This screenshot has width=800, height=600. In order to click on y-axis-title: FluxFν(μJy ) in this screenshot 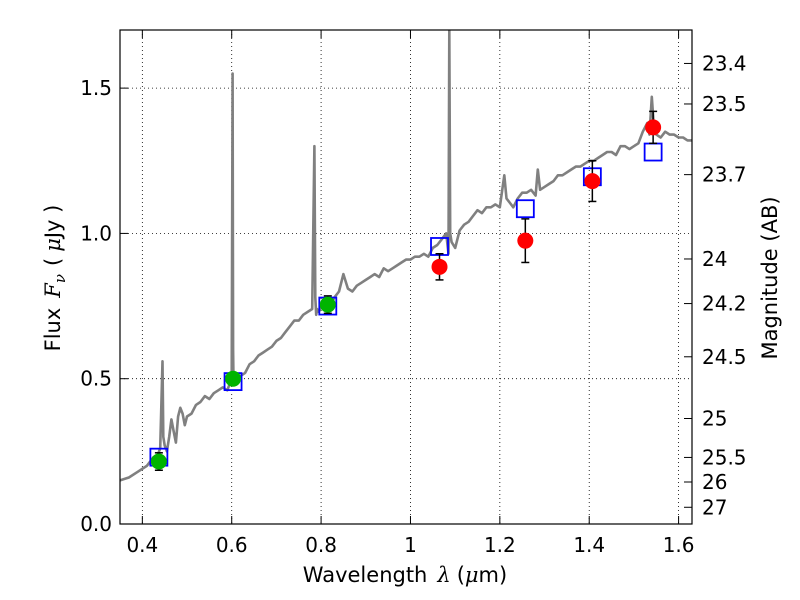, I will do `click(55, 278)`.